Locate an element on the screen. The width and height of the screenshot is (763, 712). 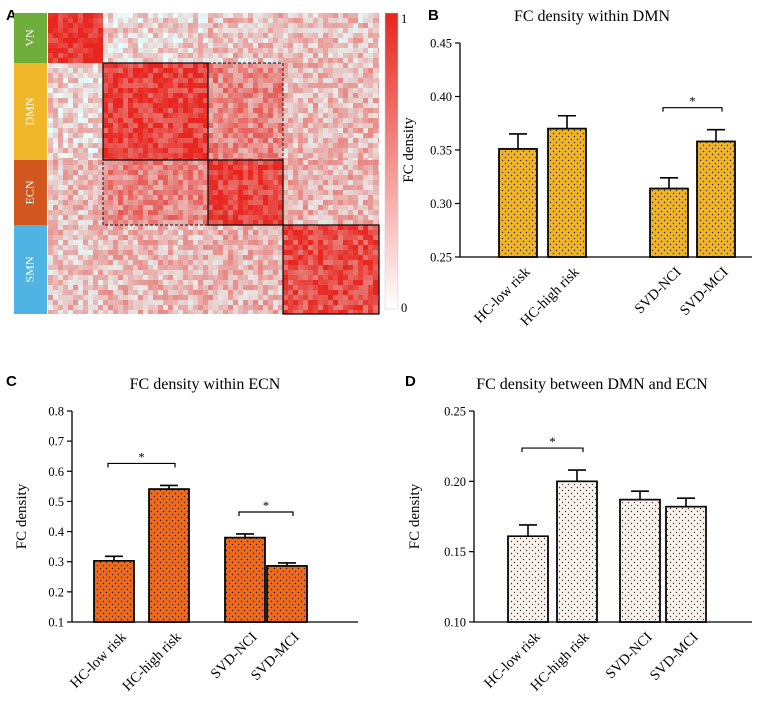
colorbar-min-label: 0 is located at coordinates (404, 308).